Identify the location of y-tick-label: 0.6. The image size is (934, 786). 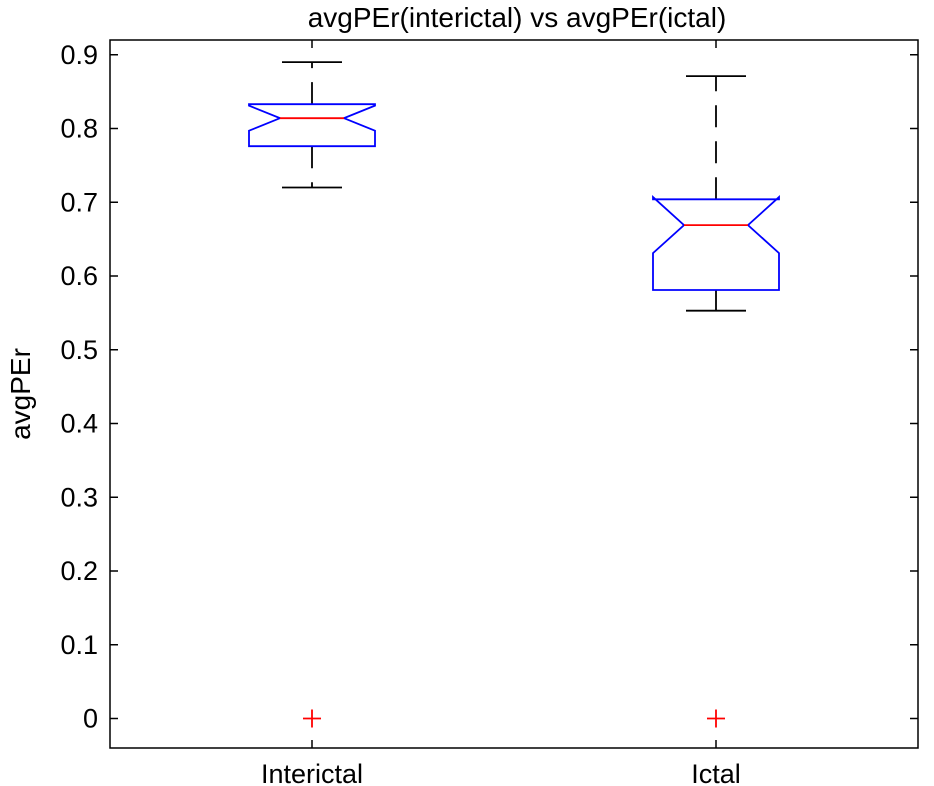
(79, 276).